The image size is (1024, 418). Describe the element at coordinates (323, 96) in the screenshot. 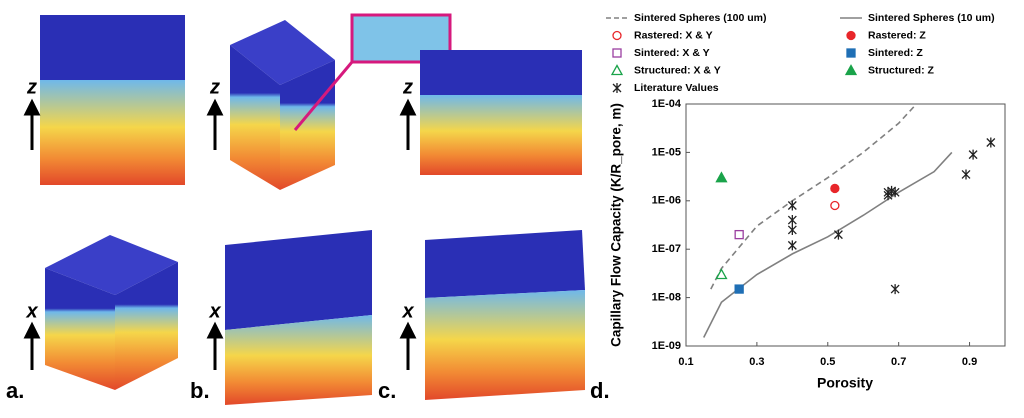

I see `inset-pointer` at that location.